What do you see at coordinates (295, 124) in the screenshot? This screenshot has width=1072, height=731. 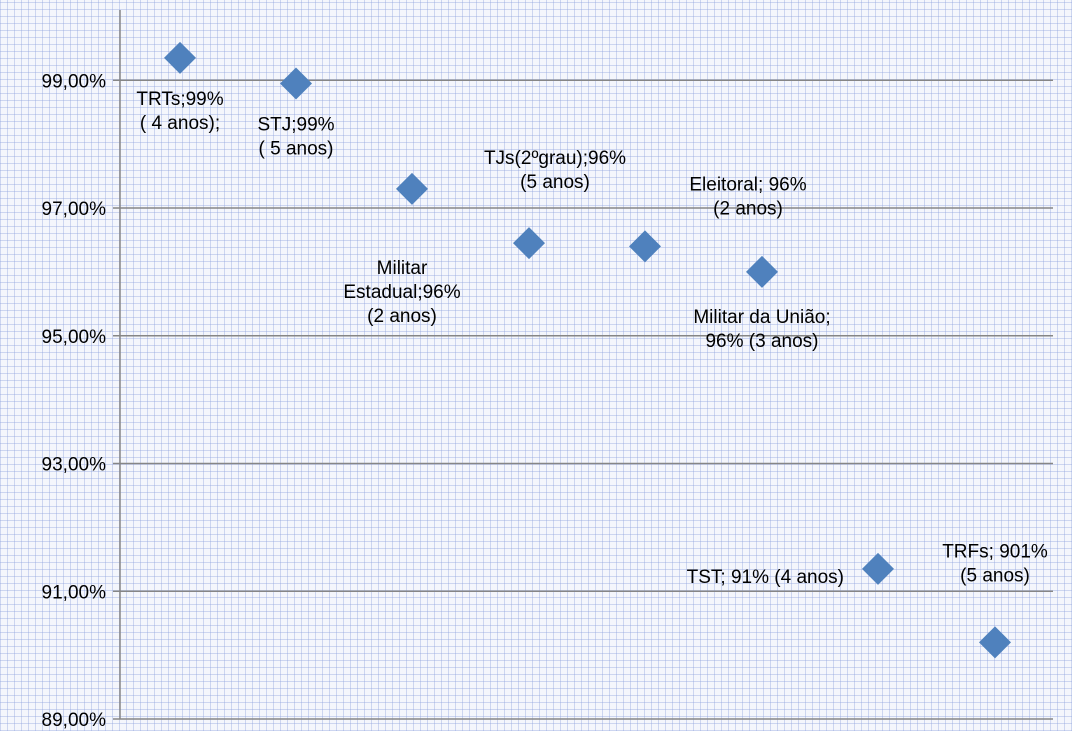 I see `data-label-1-line-0: STJ;99%` at bounding box center [295, 124].